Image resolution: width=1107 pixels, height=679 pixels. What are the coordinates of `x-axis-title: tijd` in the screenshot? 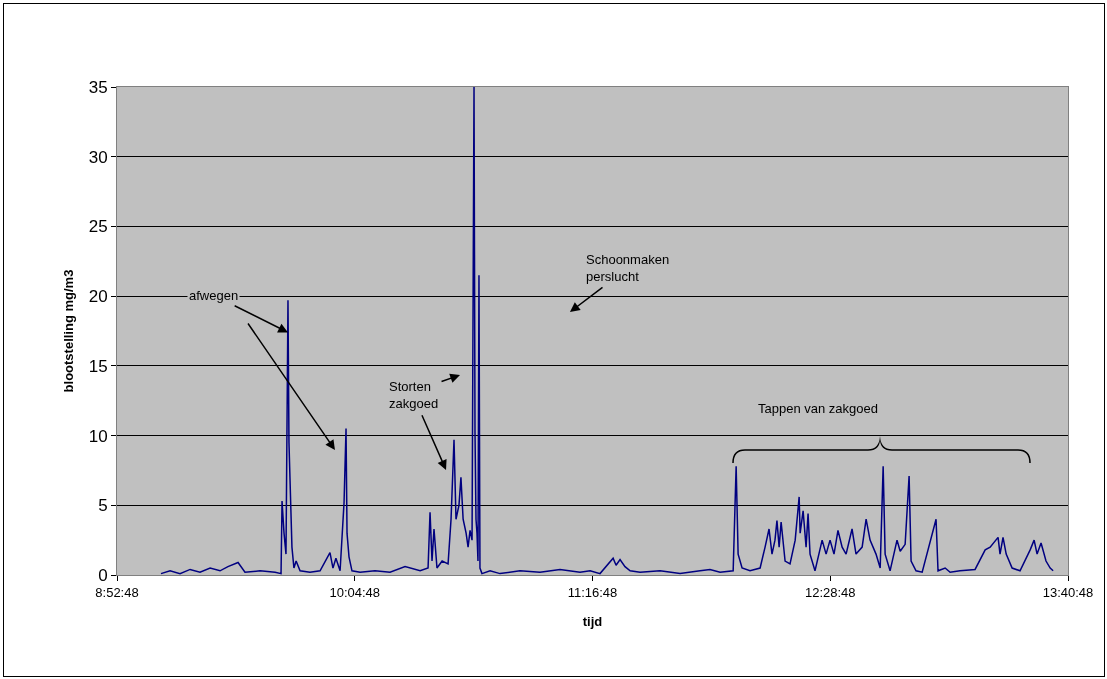 It's located at (592, 622).